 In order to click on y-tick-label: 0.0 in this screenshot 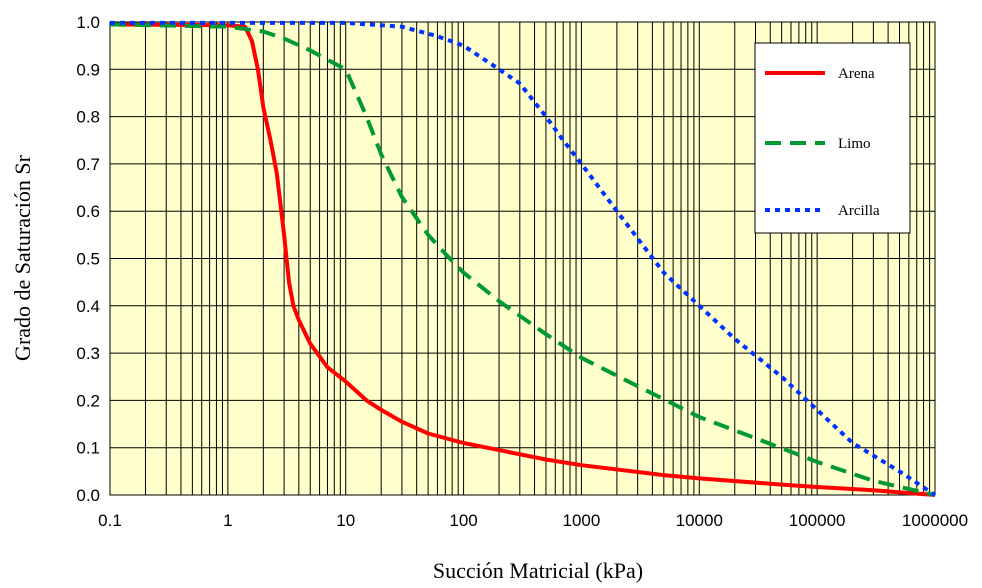, I will do `click(88, 495)`.